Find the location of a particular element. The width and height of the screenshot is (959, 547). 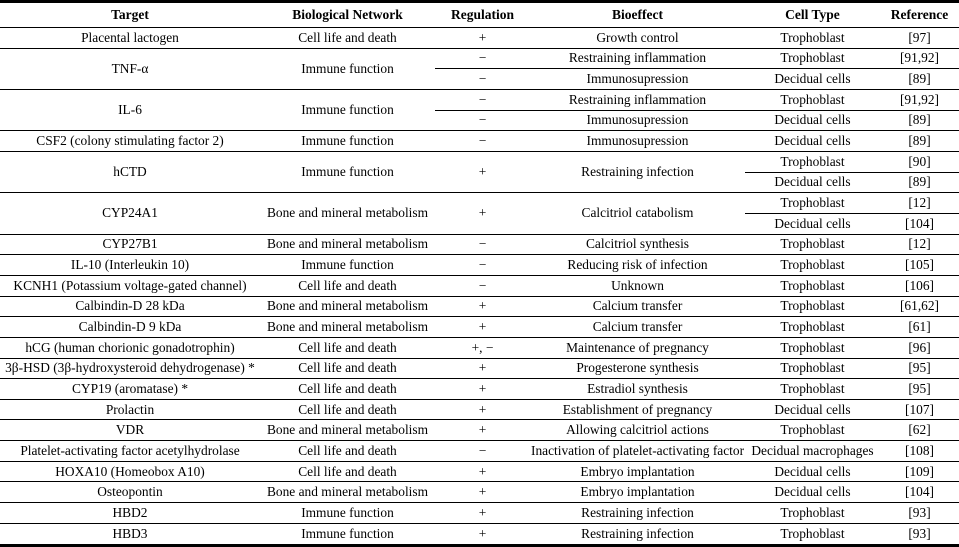

cell-bioeffect: Unknown is located at coordinates (637, 286).